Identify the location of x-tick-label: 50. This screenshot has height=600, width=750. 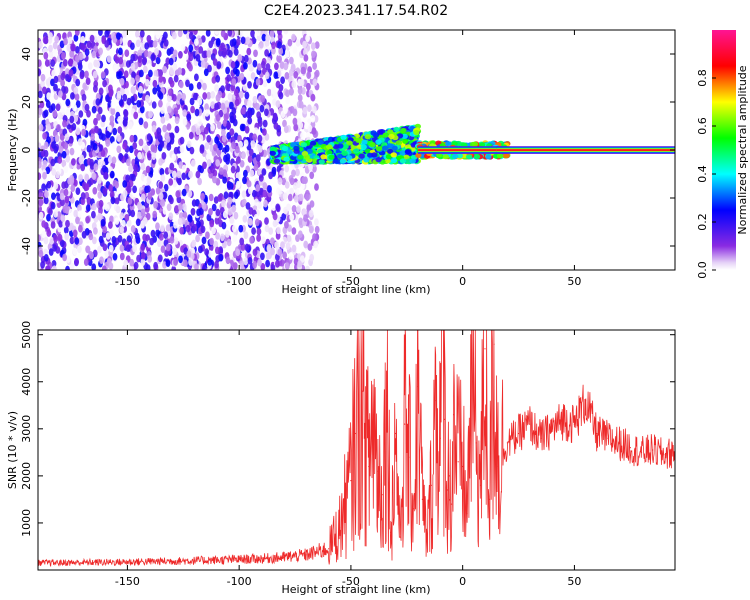
(574, 281).